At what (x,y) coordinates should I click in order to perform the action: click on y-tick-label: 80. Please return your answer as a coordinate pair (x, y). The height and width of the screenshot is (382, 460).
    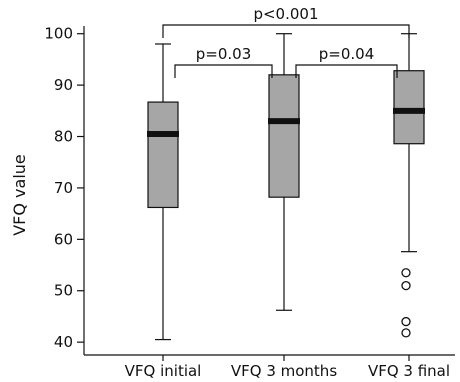
    Looking at the image, I should click on (63, 137).